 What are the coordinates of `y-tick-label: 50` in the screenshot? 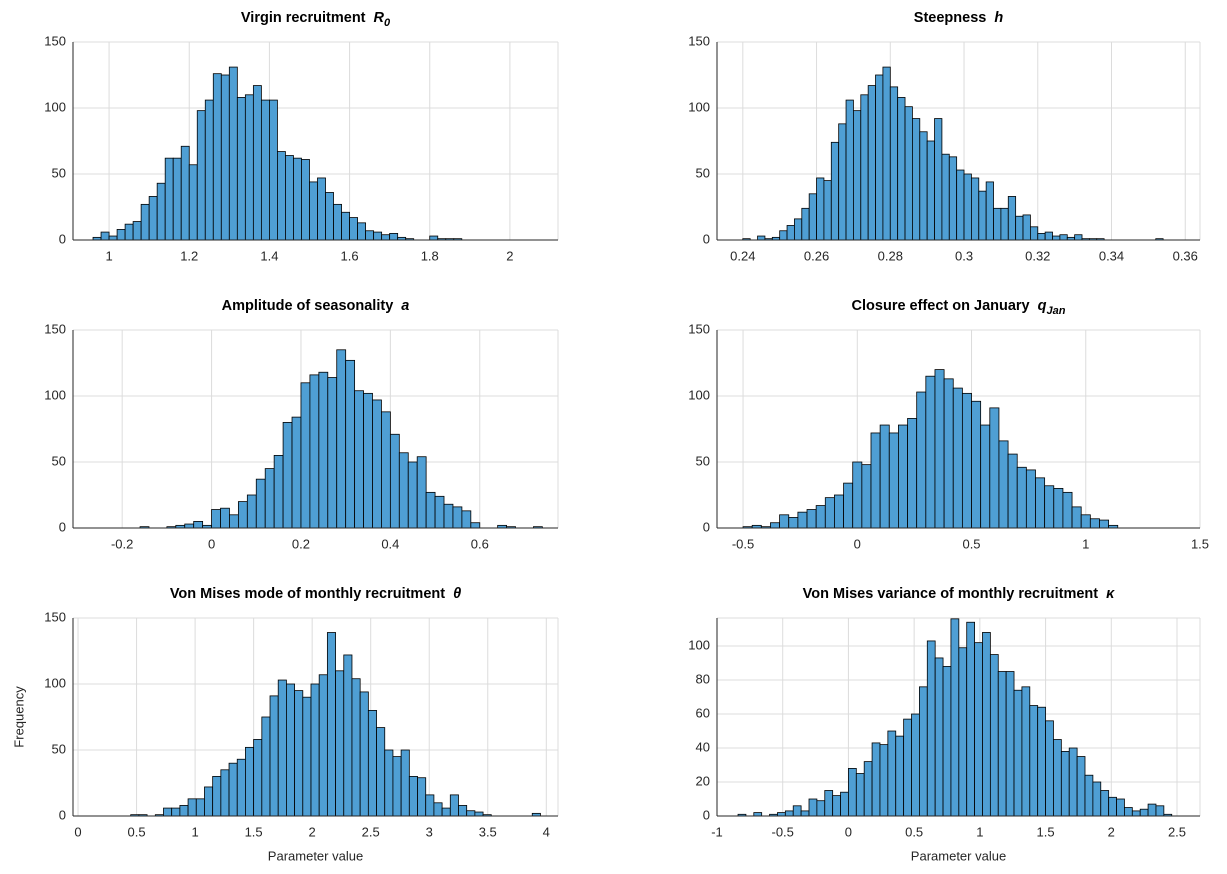 It's located at (59, 172).